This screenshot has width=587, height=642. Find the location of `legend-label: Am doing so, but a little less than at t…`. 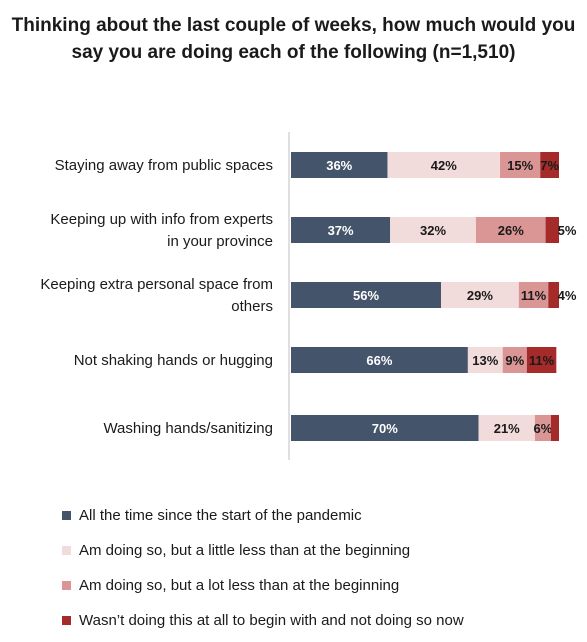

legend-label: Am doing so, but a little less than at t… is located at coordinates (245, 550).